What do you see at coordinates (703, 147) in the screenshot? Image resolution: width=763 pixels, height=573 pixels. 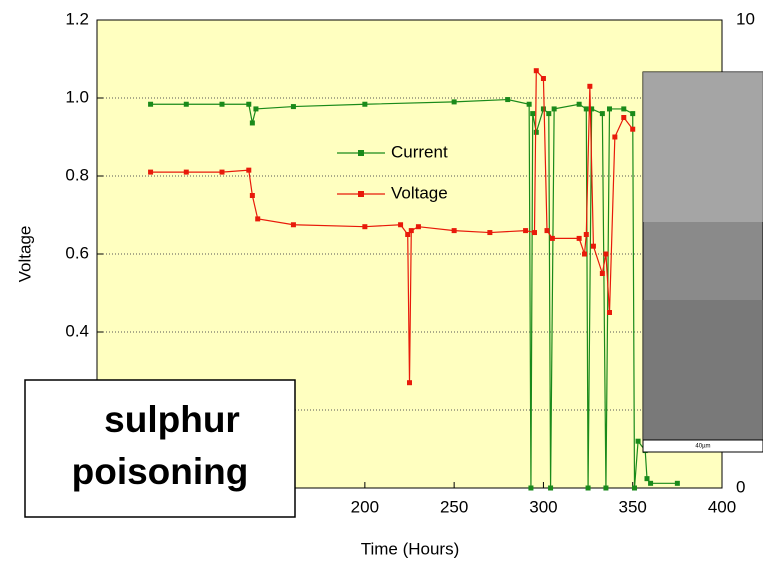 I see `inset-highlight` at bounding box center [703, 147].